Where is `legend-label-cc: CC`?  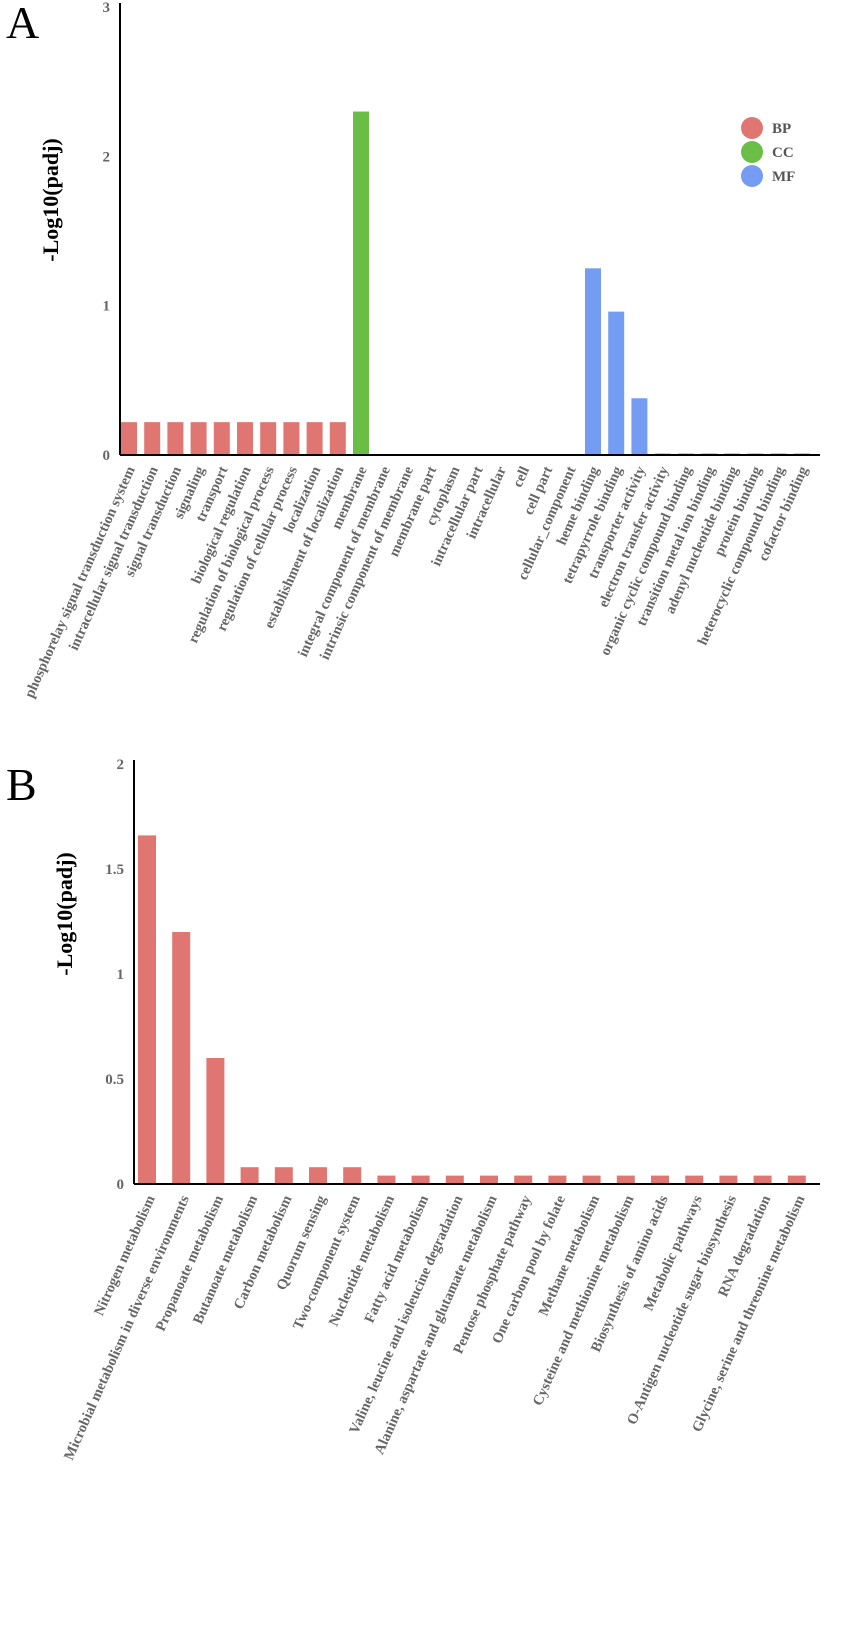
legend-label-cc: CC is located at coordinates (783, 153).